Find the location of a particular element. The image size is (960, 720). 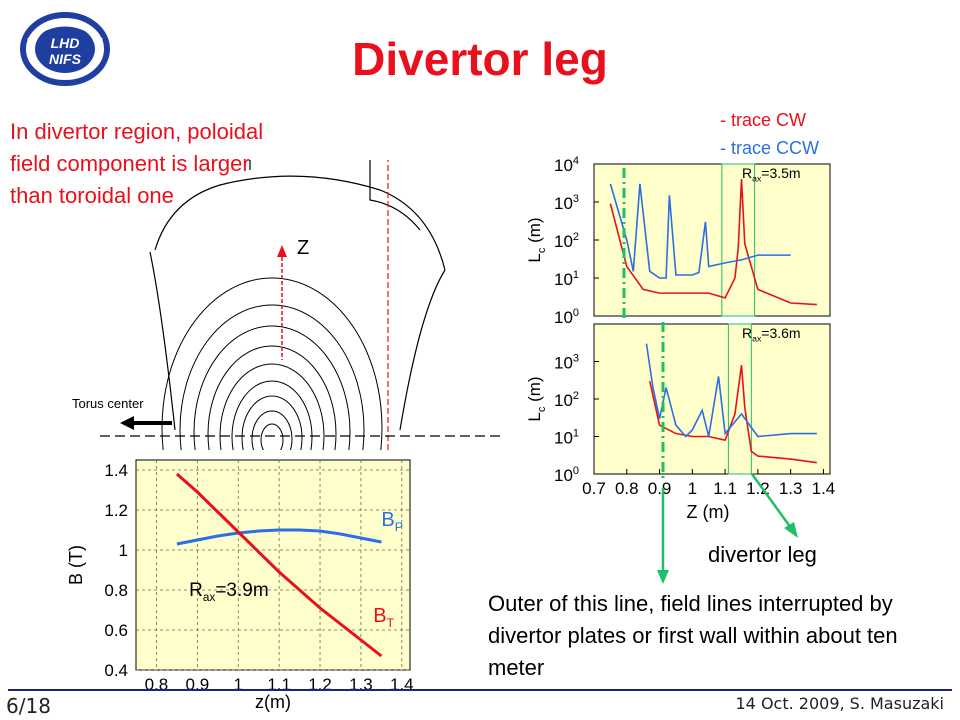

b-rax-annotation-main: R is located at coordinates (196, 590).